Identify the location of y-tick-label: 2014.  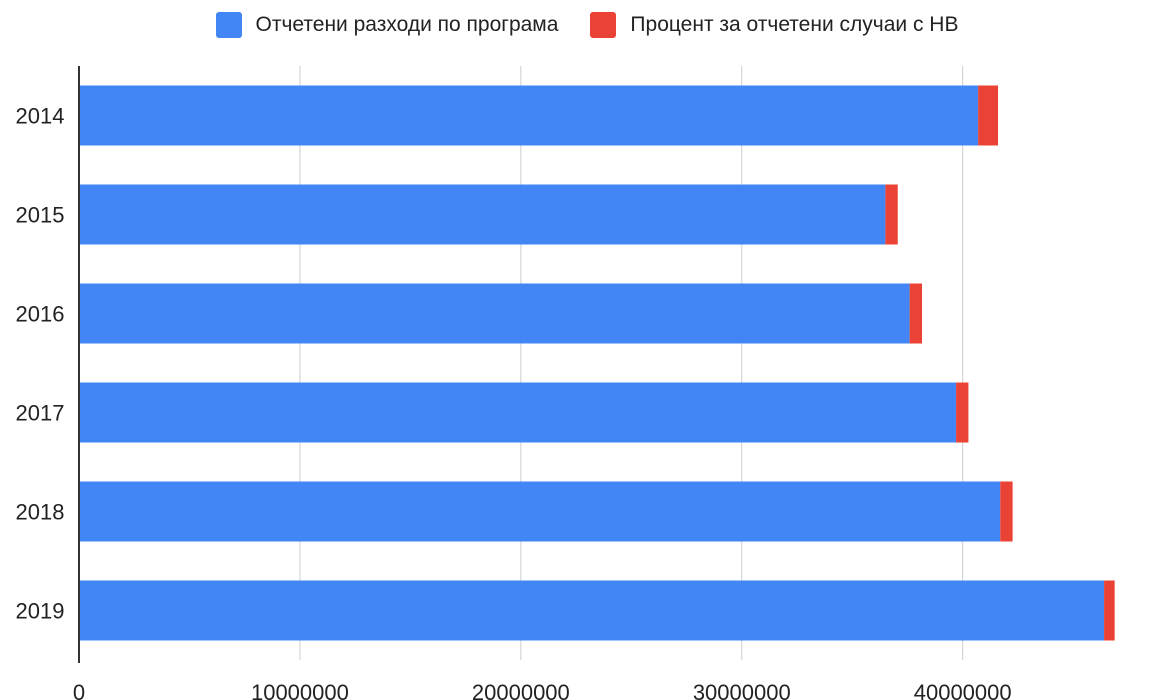
(40, 116).